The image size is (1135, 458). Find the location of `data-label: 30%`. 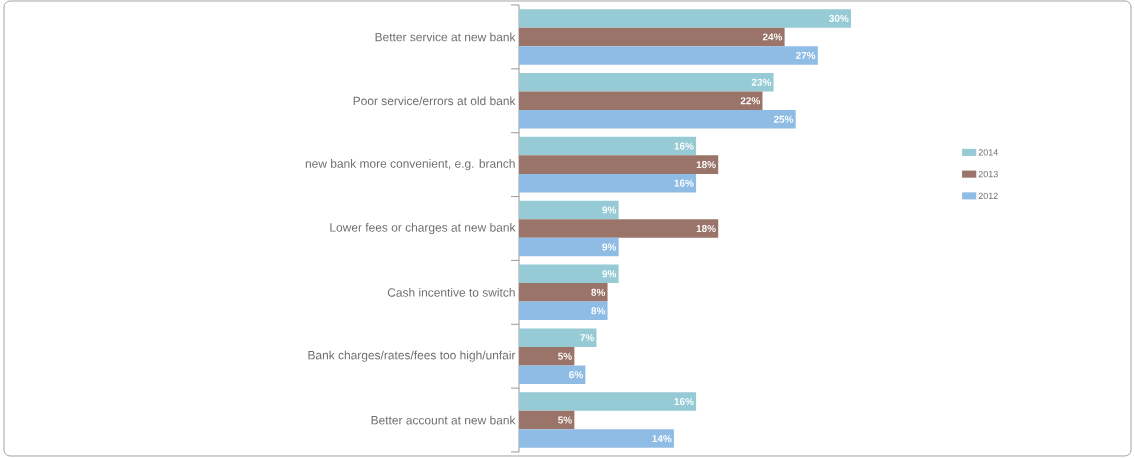

data-label: 30% is located at coordinates (839, 18).